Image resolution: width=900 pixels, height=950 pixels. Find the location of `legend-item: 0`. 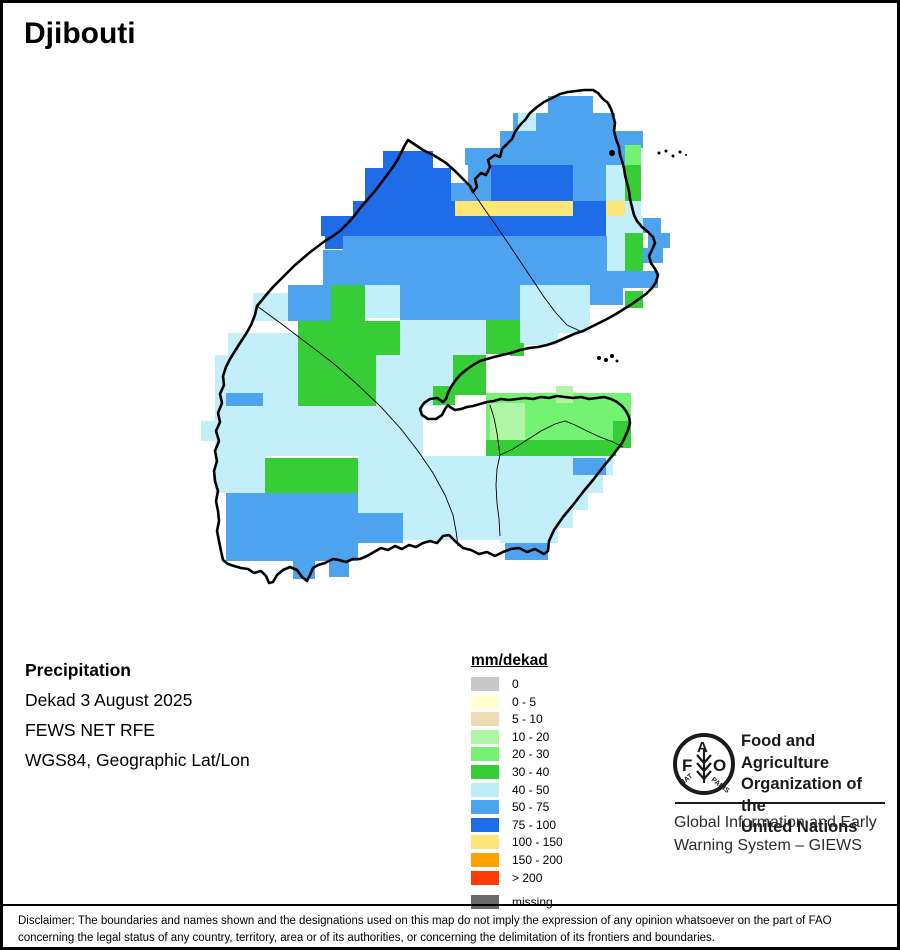

legend-item: 0 is located at coordinates (517, 684).